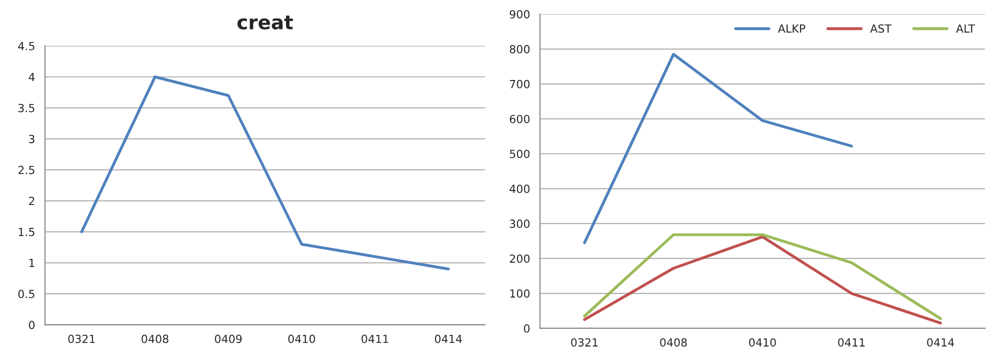 The image size is (1000, 353). I want to click on y-tick-label: 2, so click(31, 201).